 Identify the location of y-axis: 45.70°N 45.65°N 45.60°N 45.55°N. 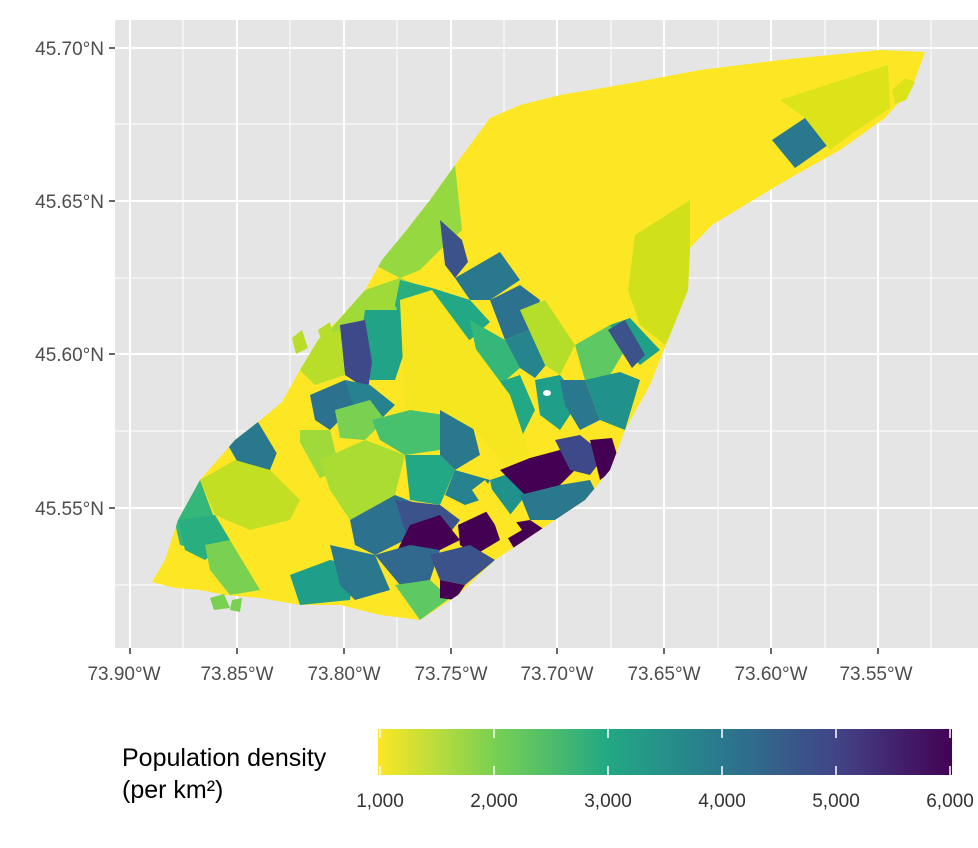
(75, 279).